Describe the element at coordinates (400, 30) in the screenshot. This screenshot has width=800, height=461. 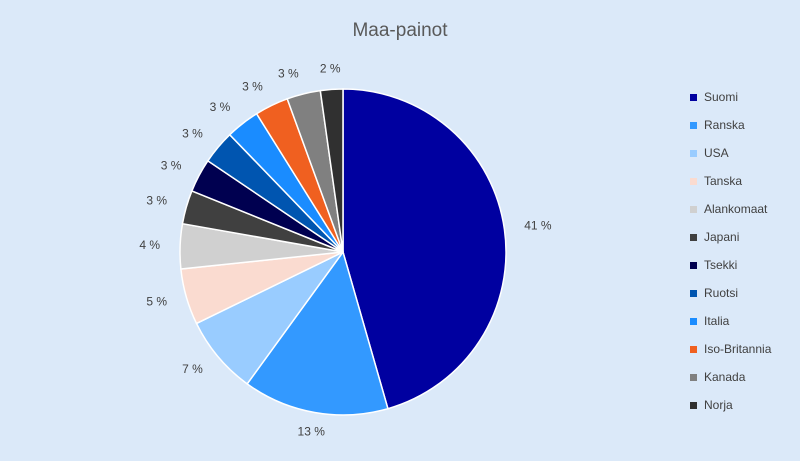
I see `chart-title: Maa-painot` at that location.